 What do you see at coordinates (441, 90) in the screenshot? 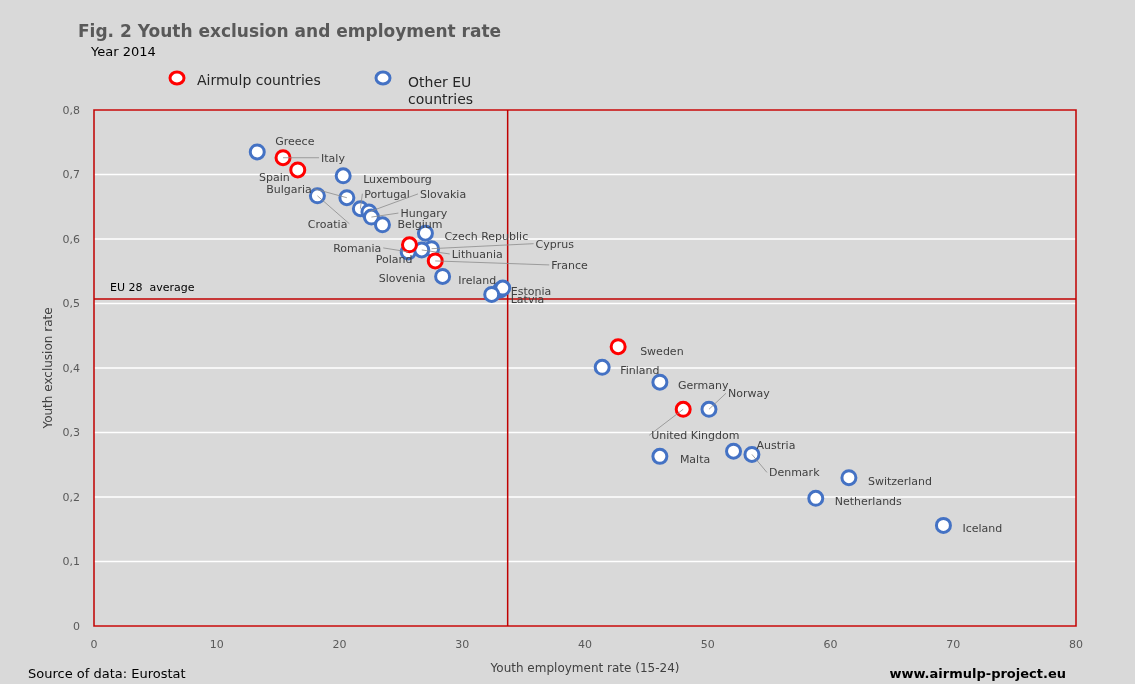
I see `legend-label: Other EU countries` at bounding box center [441, 90].